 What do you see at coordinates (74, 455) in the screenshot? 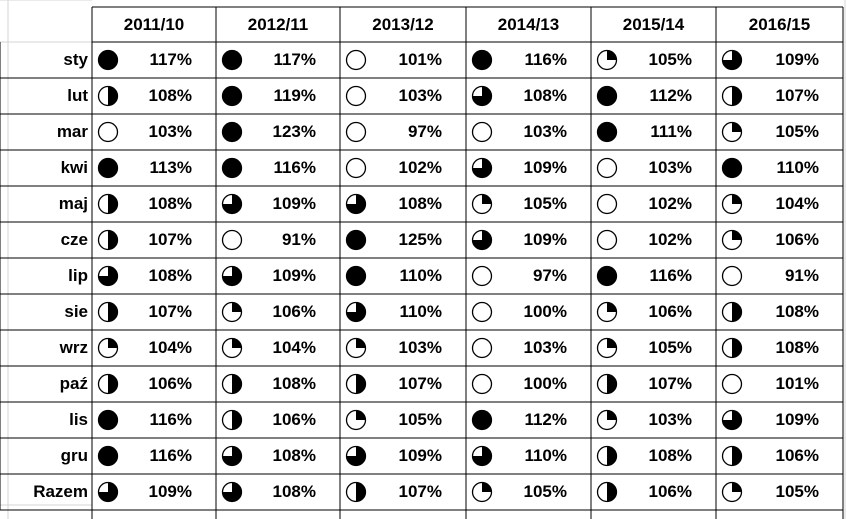
I see `row-label: gru` at bounding box center [74, 455].